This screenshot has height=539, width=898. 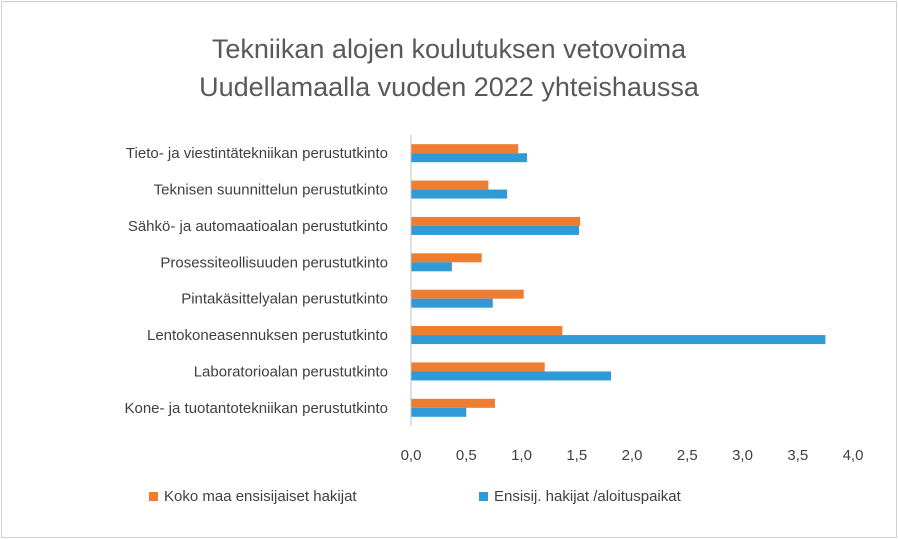 What do you see at coordinates (588, 496) in the screenshot?
I see `legend-label: Ensisij. hakijat /aloituspaikat` at bounding box center [588, 496].